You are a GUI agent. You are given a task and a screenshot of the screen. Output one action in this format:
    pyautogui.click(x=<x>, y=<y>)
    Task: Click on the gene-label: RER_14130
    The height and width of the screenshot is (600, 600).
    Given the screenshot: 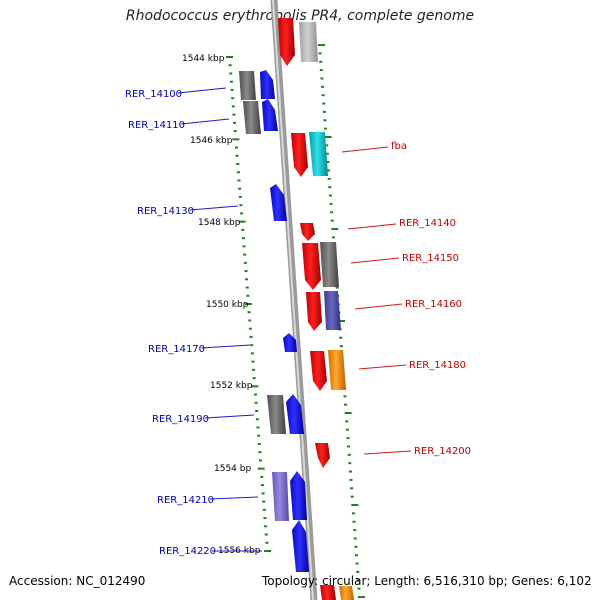 What is the action you would take?
    pyautogui.click(x=165, y=211)
    